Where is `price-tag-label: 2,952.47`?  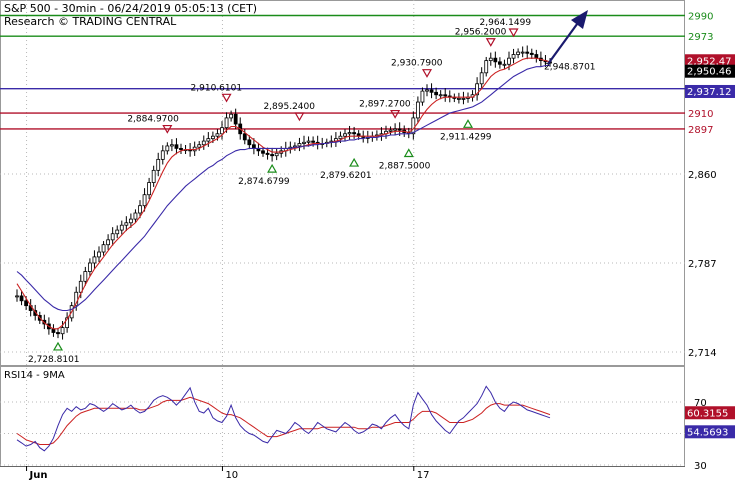
price-tag-label: 2,952.47 is located at coordinates (709, 61).